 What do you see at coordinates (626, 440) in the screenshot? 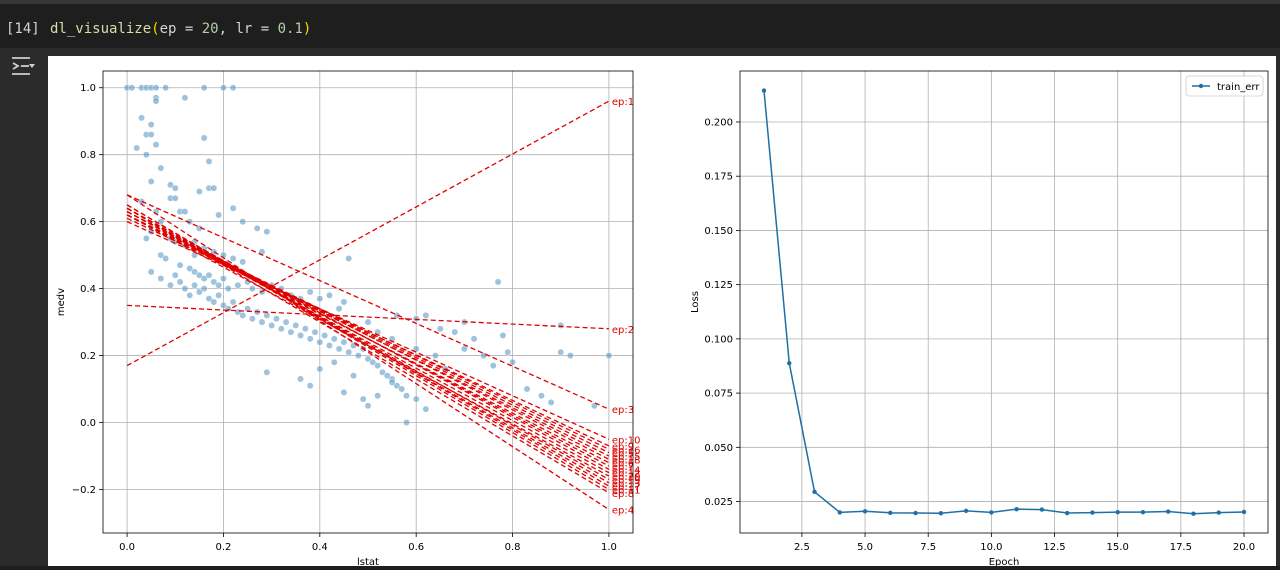
I see `fit-line-label: ep:10` at bounding box center [626, 440].